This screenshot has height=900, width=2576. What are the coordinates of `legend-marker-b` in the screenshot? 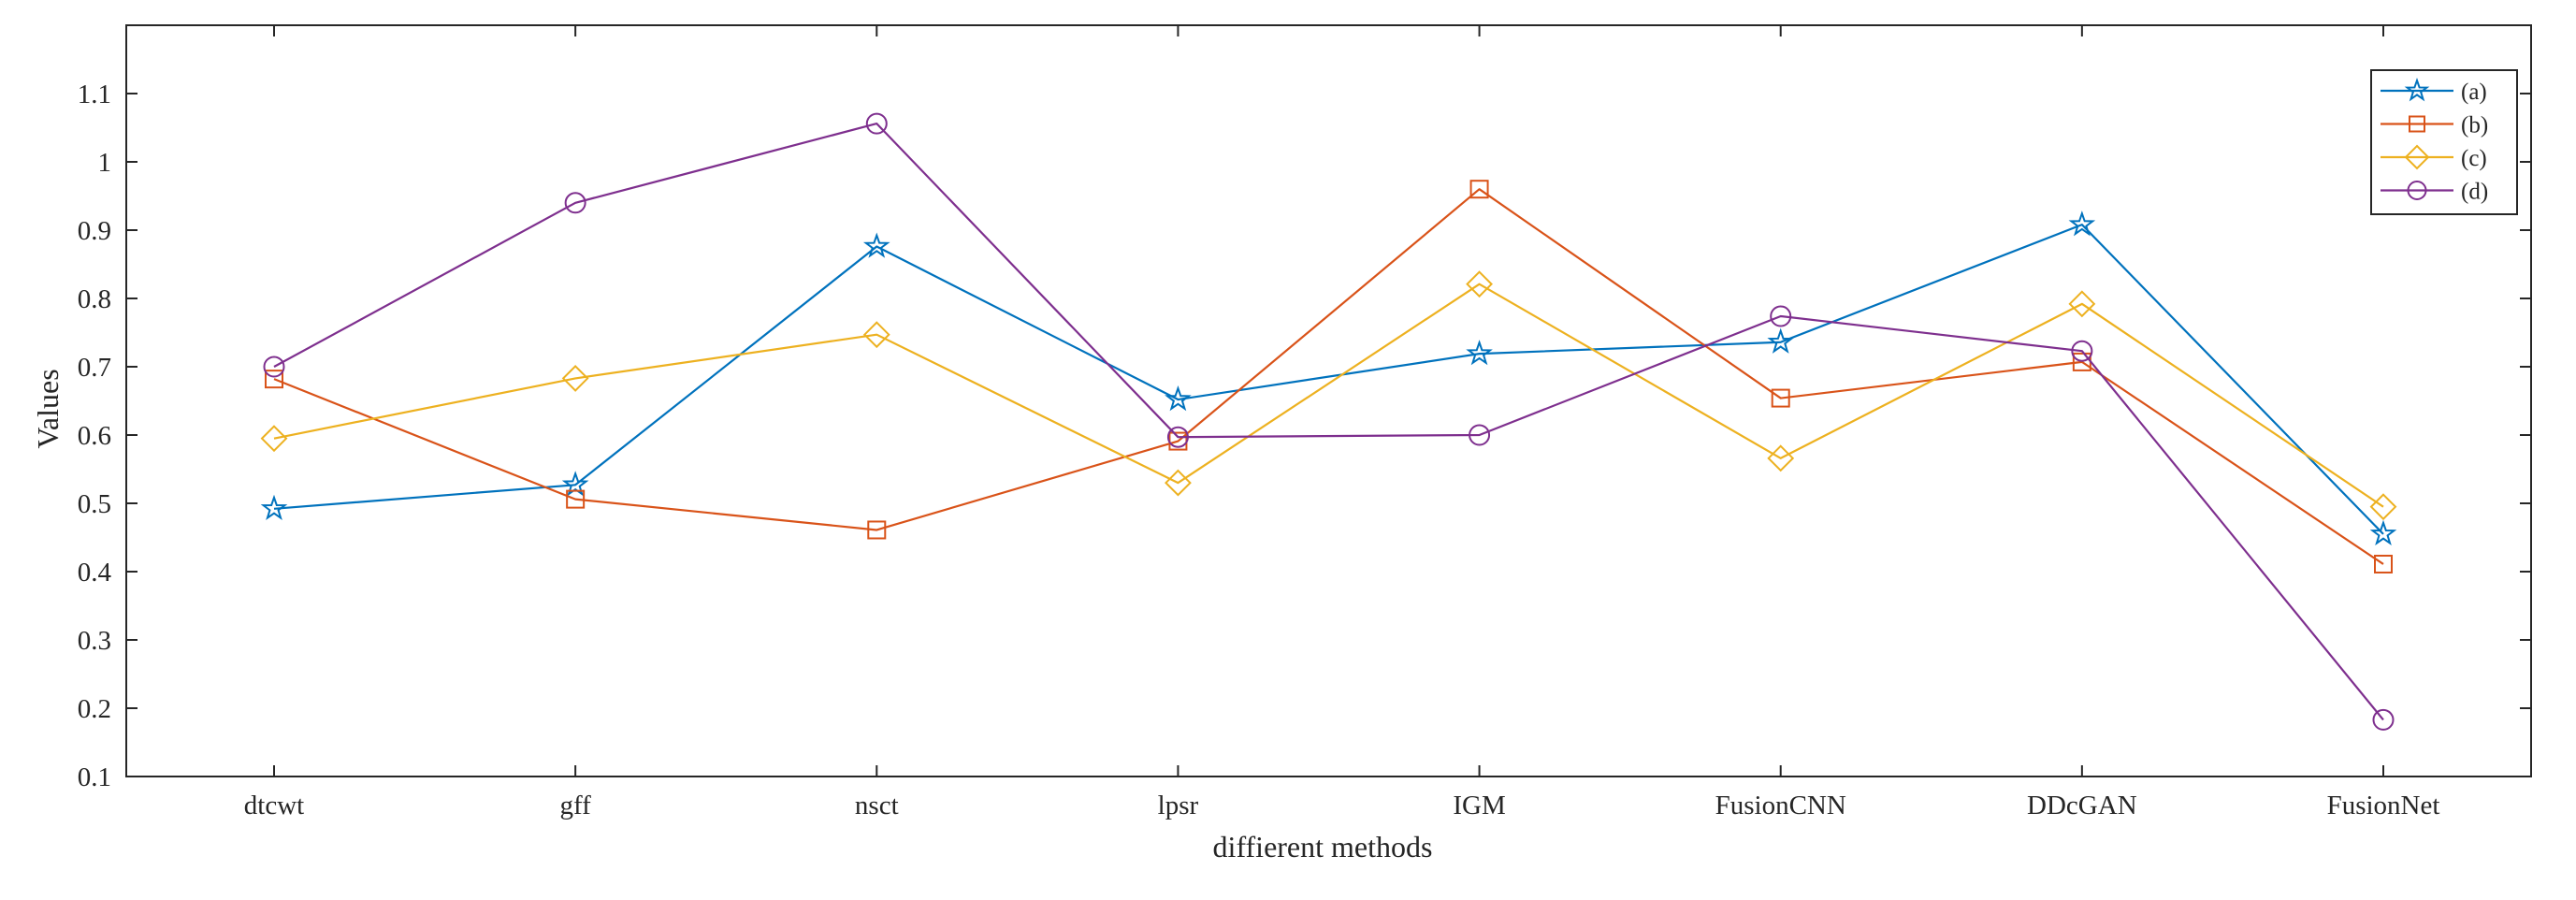 It's located at (2417, 124).